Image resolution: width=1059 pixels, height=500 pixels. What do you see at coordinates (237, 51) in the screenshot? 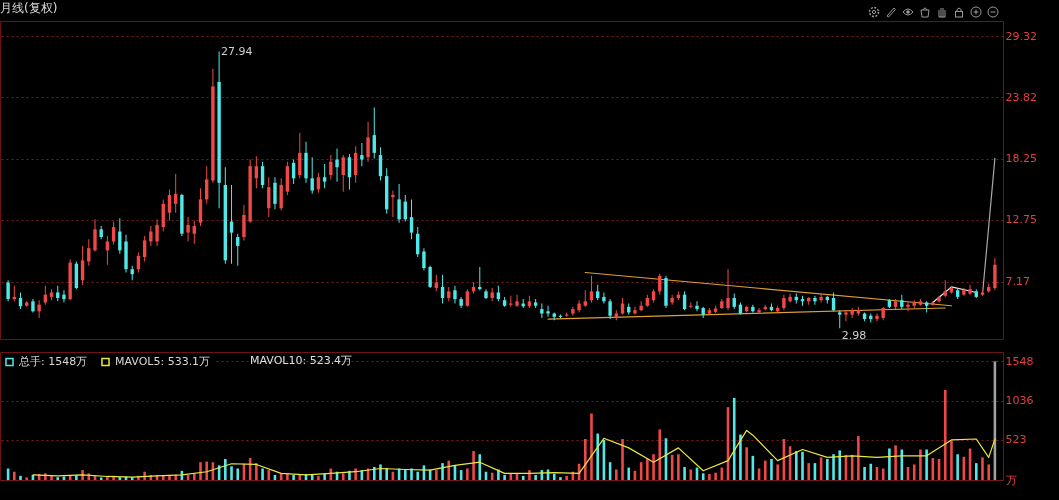
I see `annotation: 27.94` at bounding box center [237, 51].